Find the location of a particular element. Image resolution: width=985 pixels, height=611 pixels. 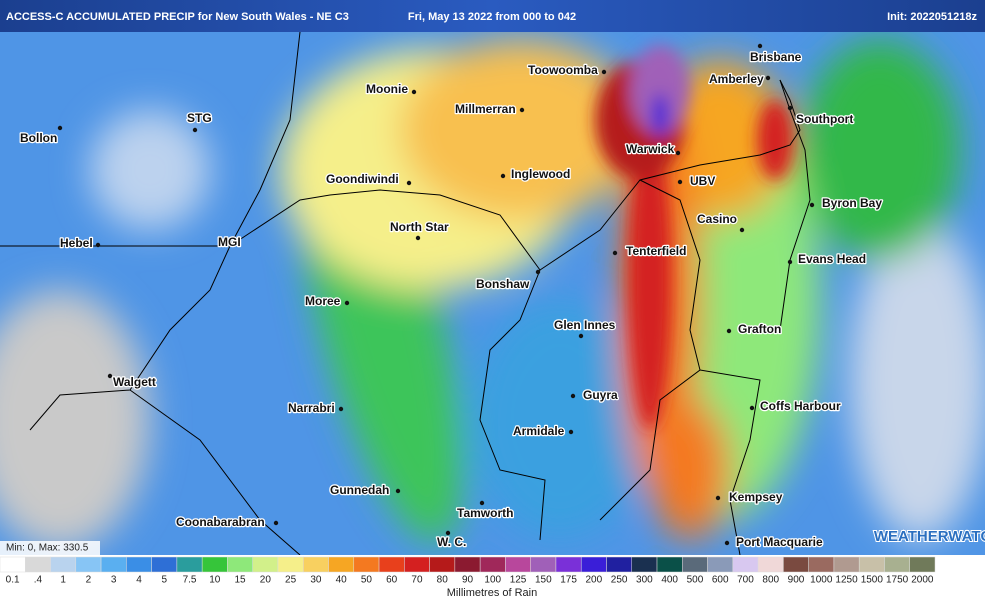

legend-label: 500 is located at coordinates (695, 580).